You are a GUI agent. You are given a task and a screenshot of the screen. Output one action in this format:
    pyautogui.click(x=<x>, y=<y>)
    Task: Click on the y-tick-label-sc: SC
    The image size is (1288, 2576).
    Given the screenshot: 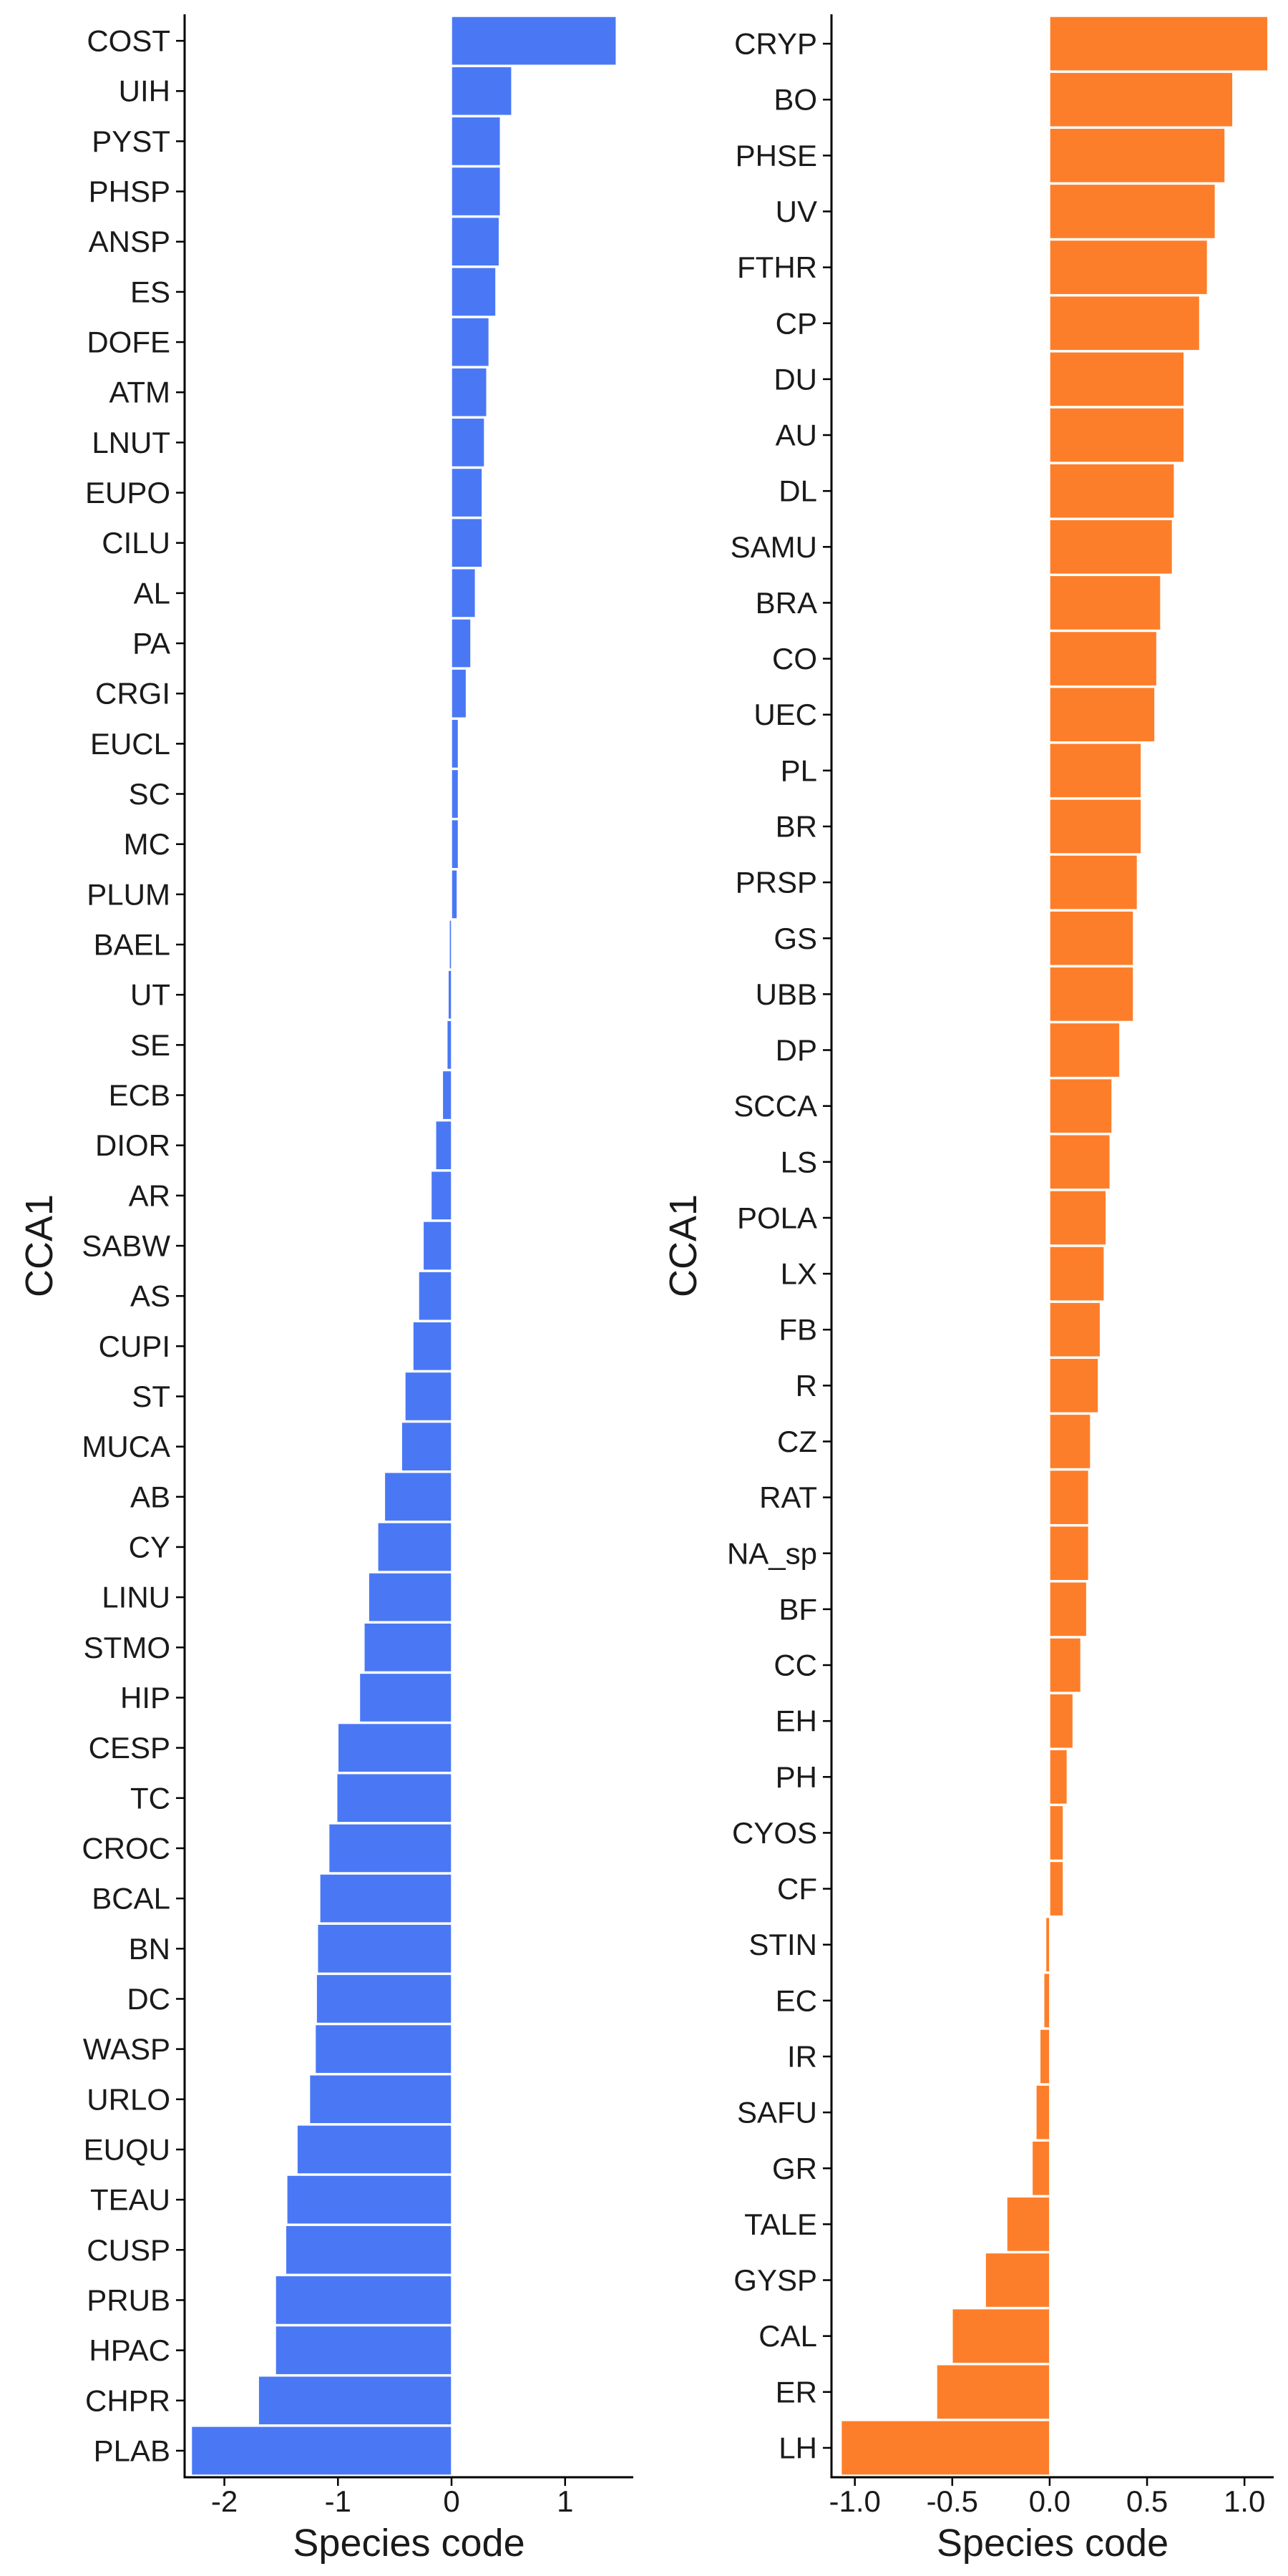 What is the action you would take?
    pyautogui.click(x=149, y=794)
    